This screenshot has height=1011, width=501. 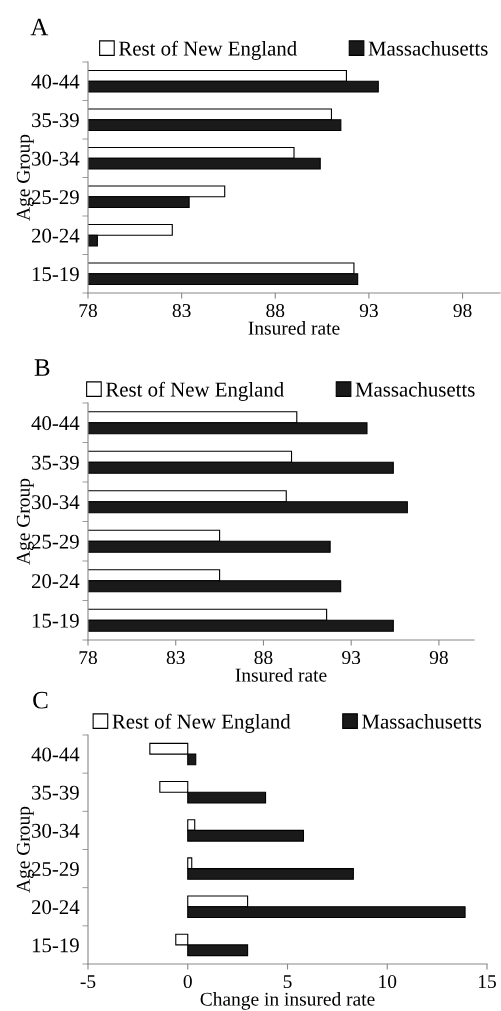 I want to click on x-tick-label: -5, so click(x=88, y=982).